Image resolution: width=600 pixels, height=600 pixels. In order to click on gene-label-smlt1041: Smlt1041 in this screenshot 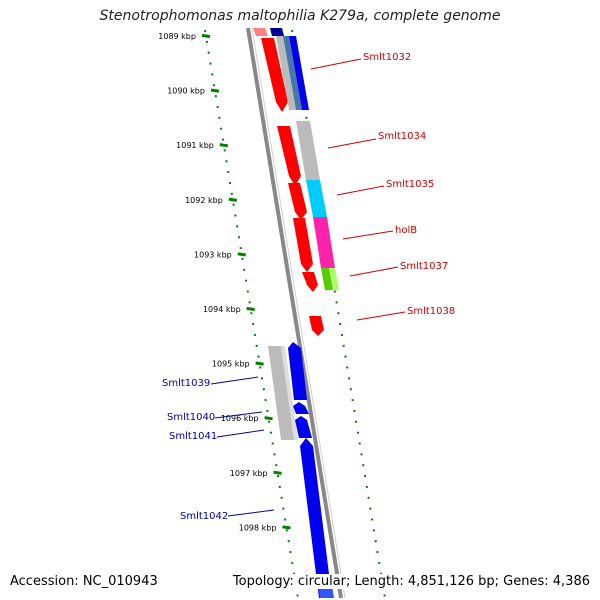, I will do `click(193, 436)`.